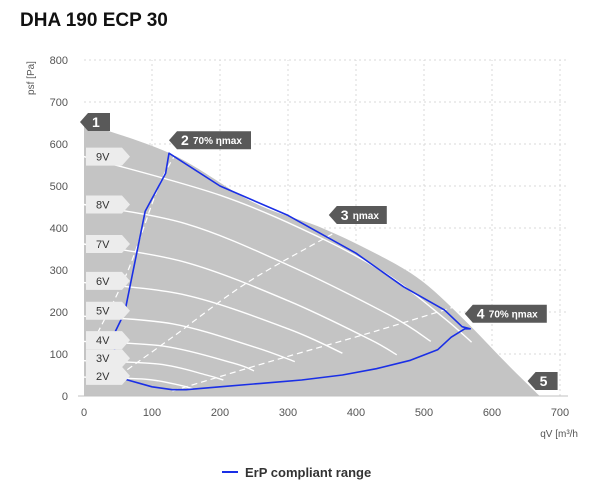  I want to click on point-number: 4, so click(481, 314).